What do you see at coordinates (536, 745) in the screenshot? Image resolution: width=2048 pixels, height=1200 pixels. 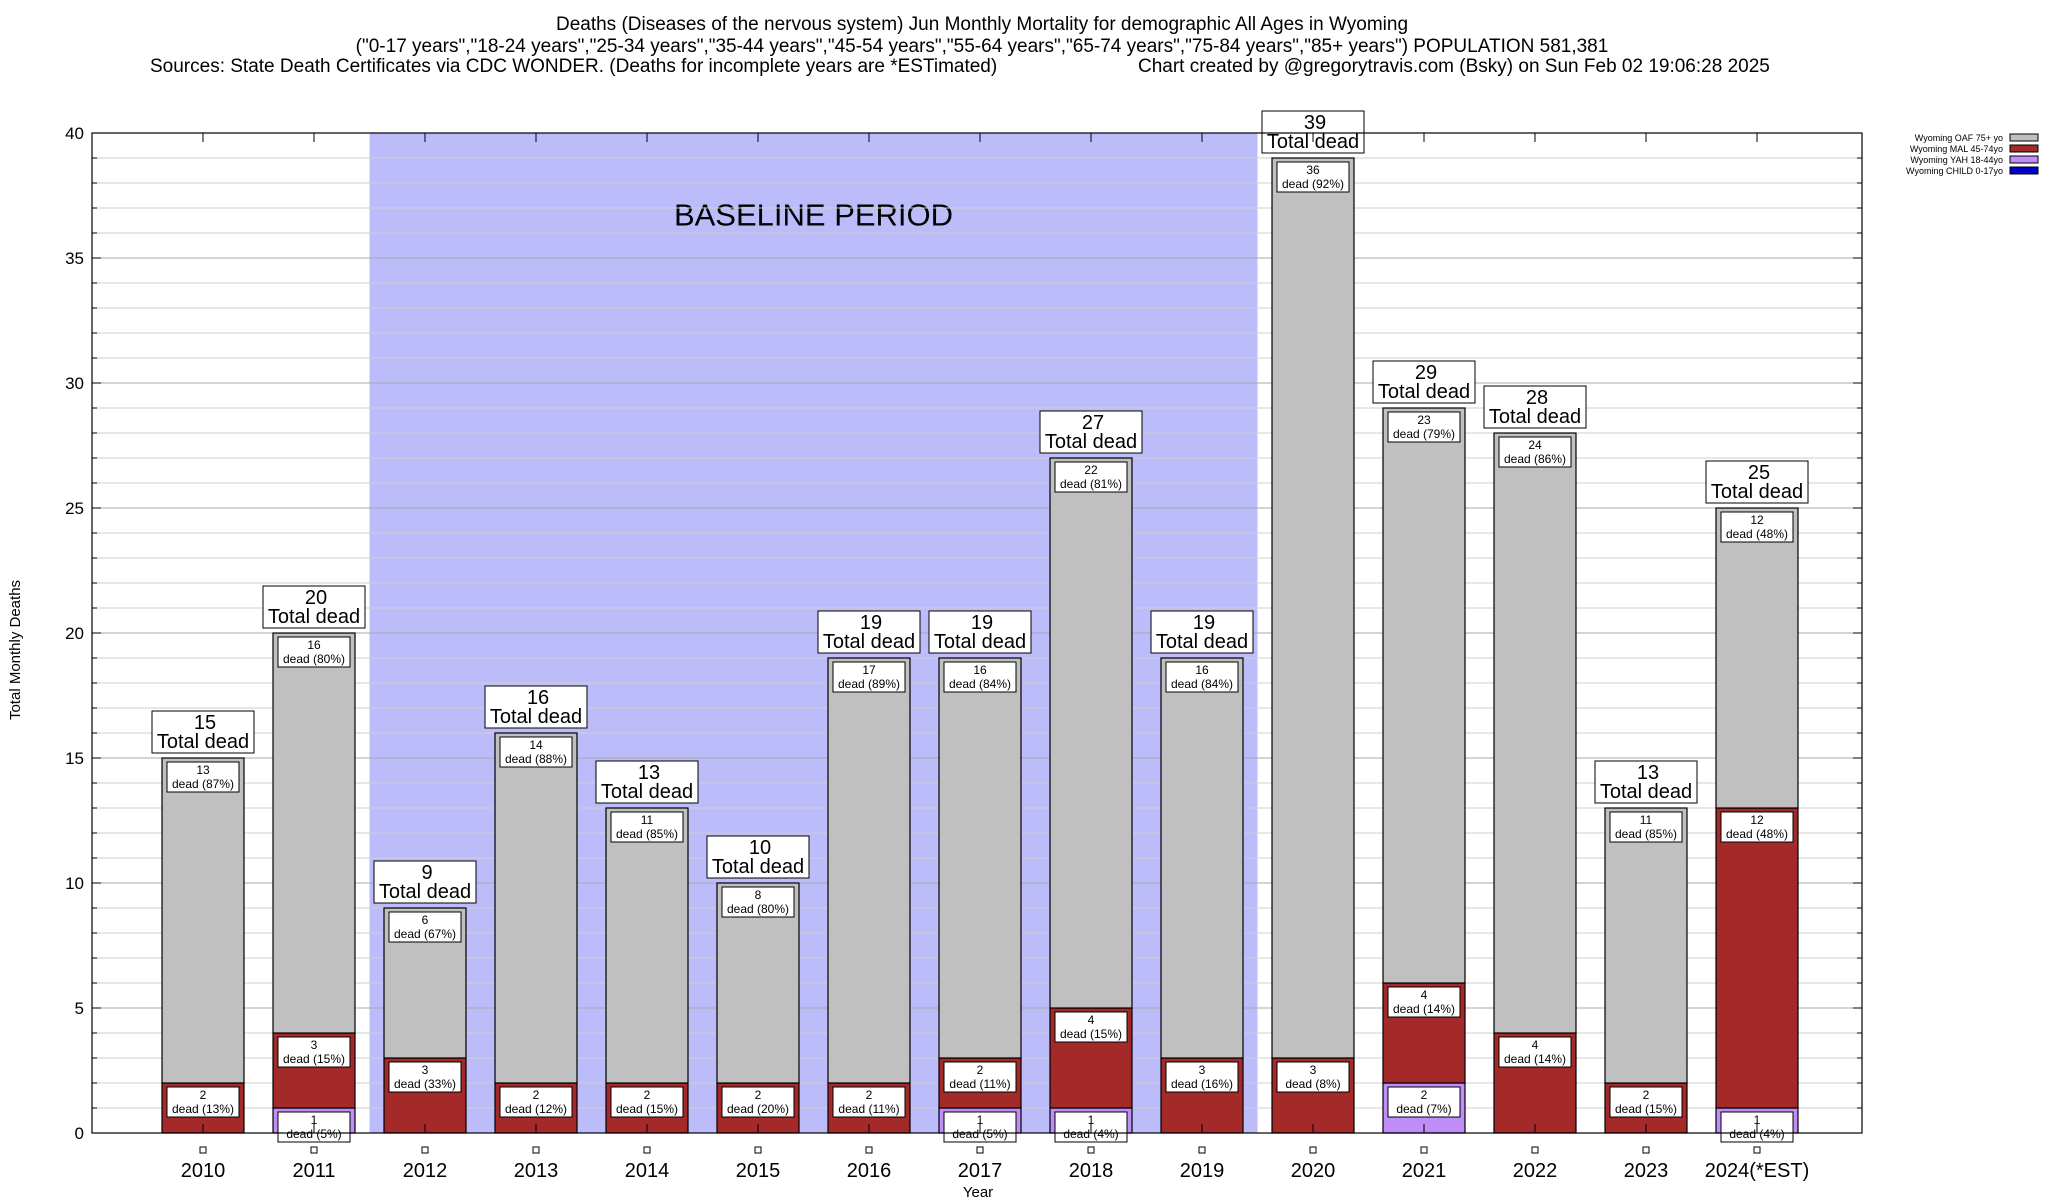 I see `segment-value-label: 14` at bounding box center [536, 745].